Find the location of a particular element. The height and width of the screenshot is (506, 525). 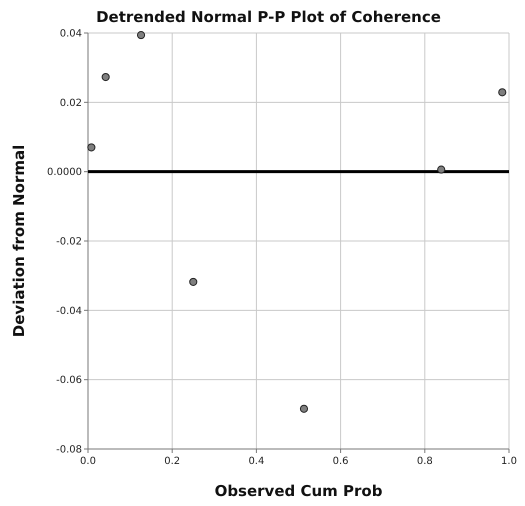

x-tick-label: 0.0 is located at coordinates (88, 461).